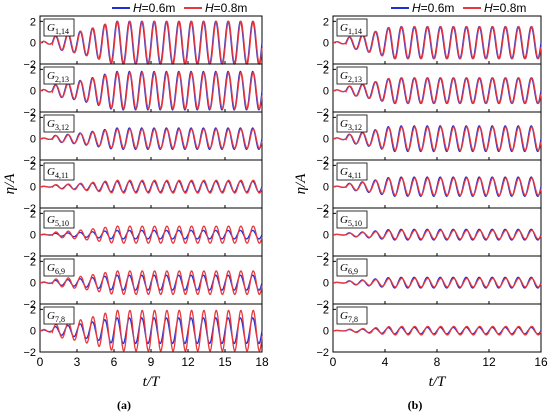 This screenshot has width=550, height=418. I want to click on x-tick-label: 9, so click(151, 362).